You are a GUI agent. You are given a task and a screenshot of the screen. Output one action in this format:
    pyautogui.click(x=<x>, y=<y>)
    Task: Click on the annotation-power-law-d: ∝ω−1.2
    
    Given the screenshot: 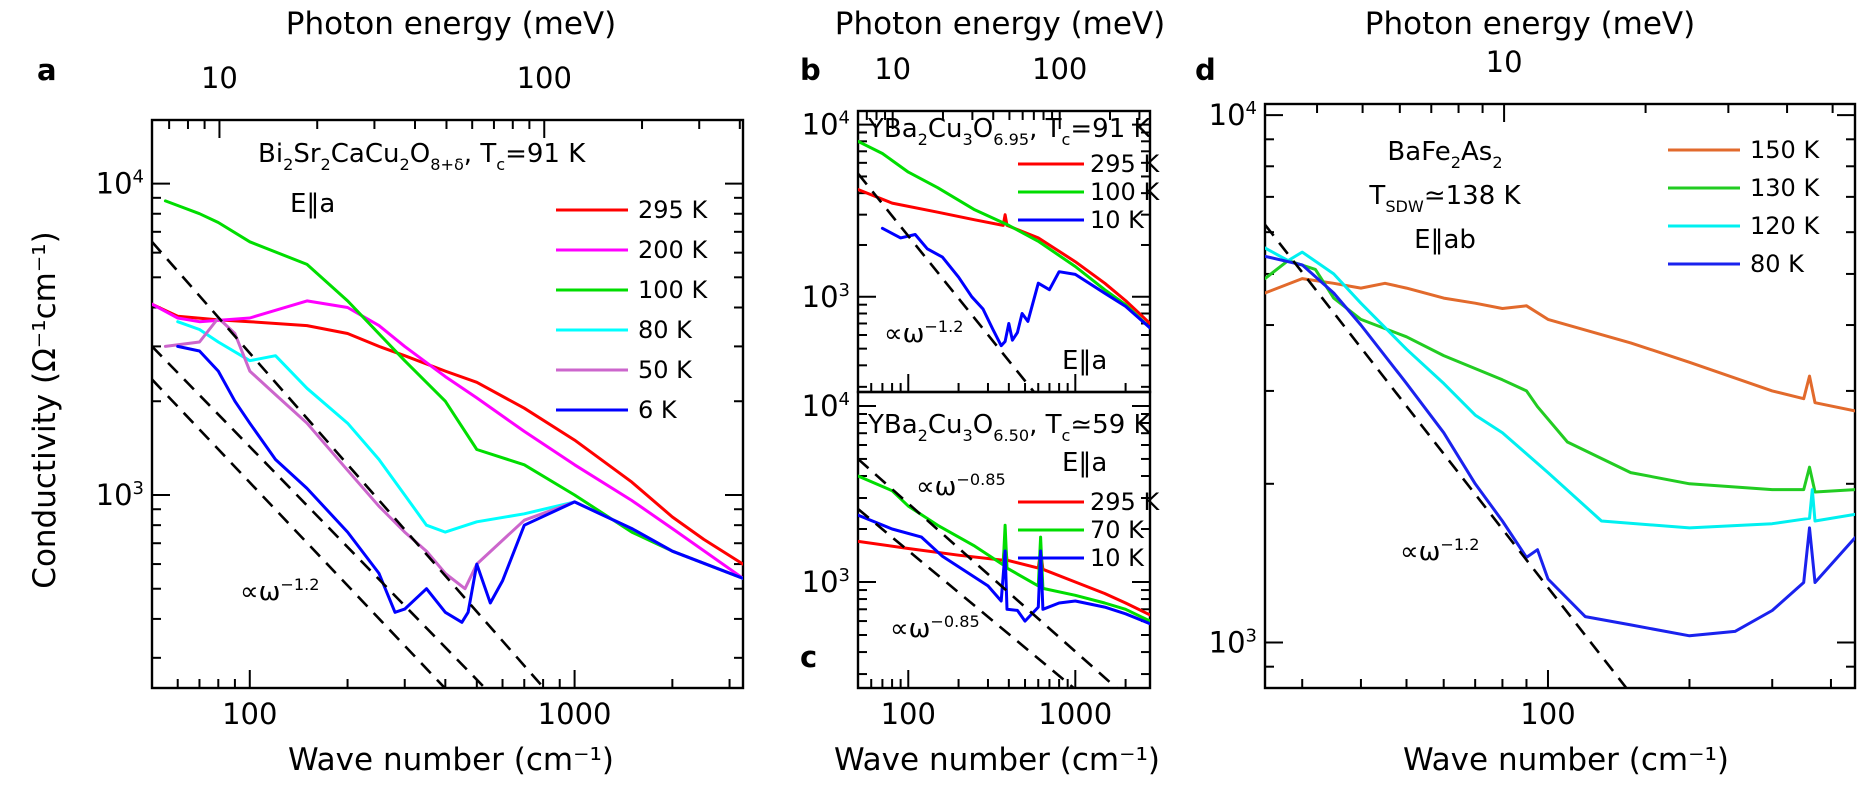 What is the action you would take?
    pyautogui.click(x=1439, y=551)
    